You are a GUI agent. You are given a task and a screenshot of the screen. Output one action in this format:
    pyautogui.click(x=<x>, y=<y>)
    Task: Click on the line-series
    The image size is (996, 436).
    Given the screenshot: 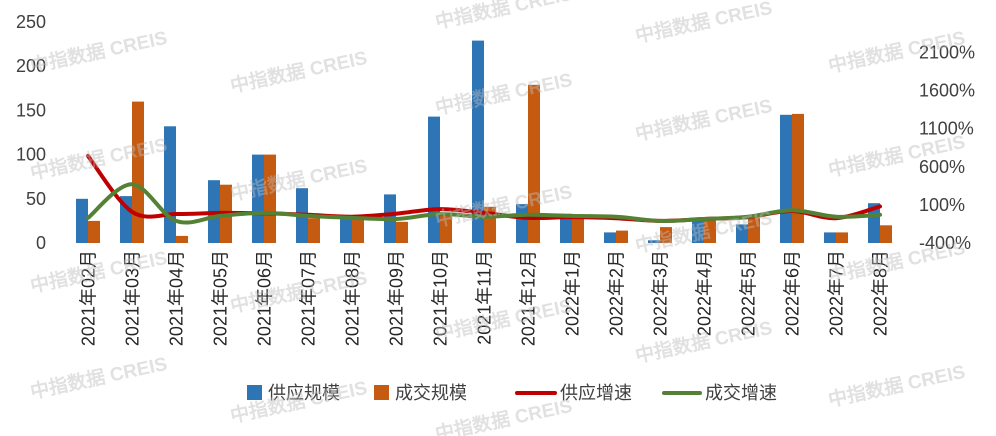 What is the action you would take?
    pyautogui.click(x=484, y=189)
    